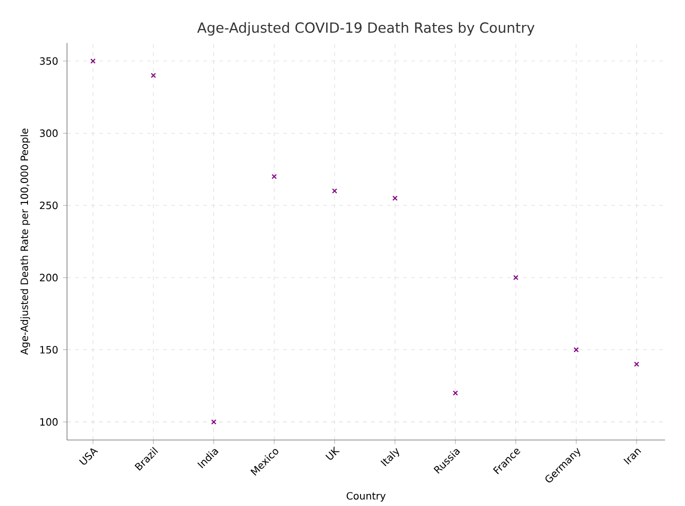 Image resolution: width=685 pixels, height=506 pixels. Describe the element at coordinates (49, 278) in the screenshot. I see `y-tick-label: 200` at that location.